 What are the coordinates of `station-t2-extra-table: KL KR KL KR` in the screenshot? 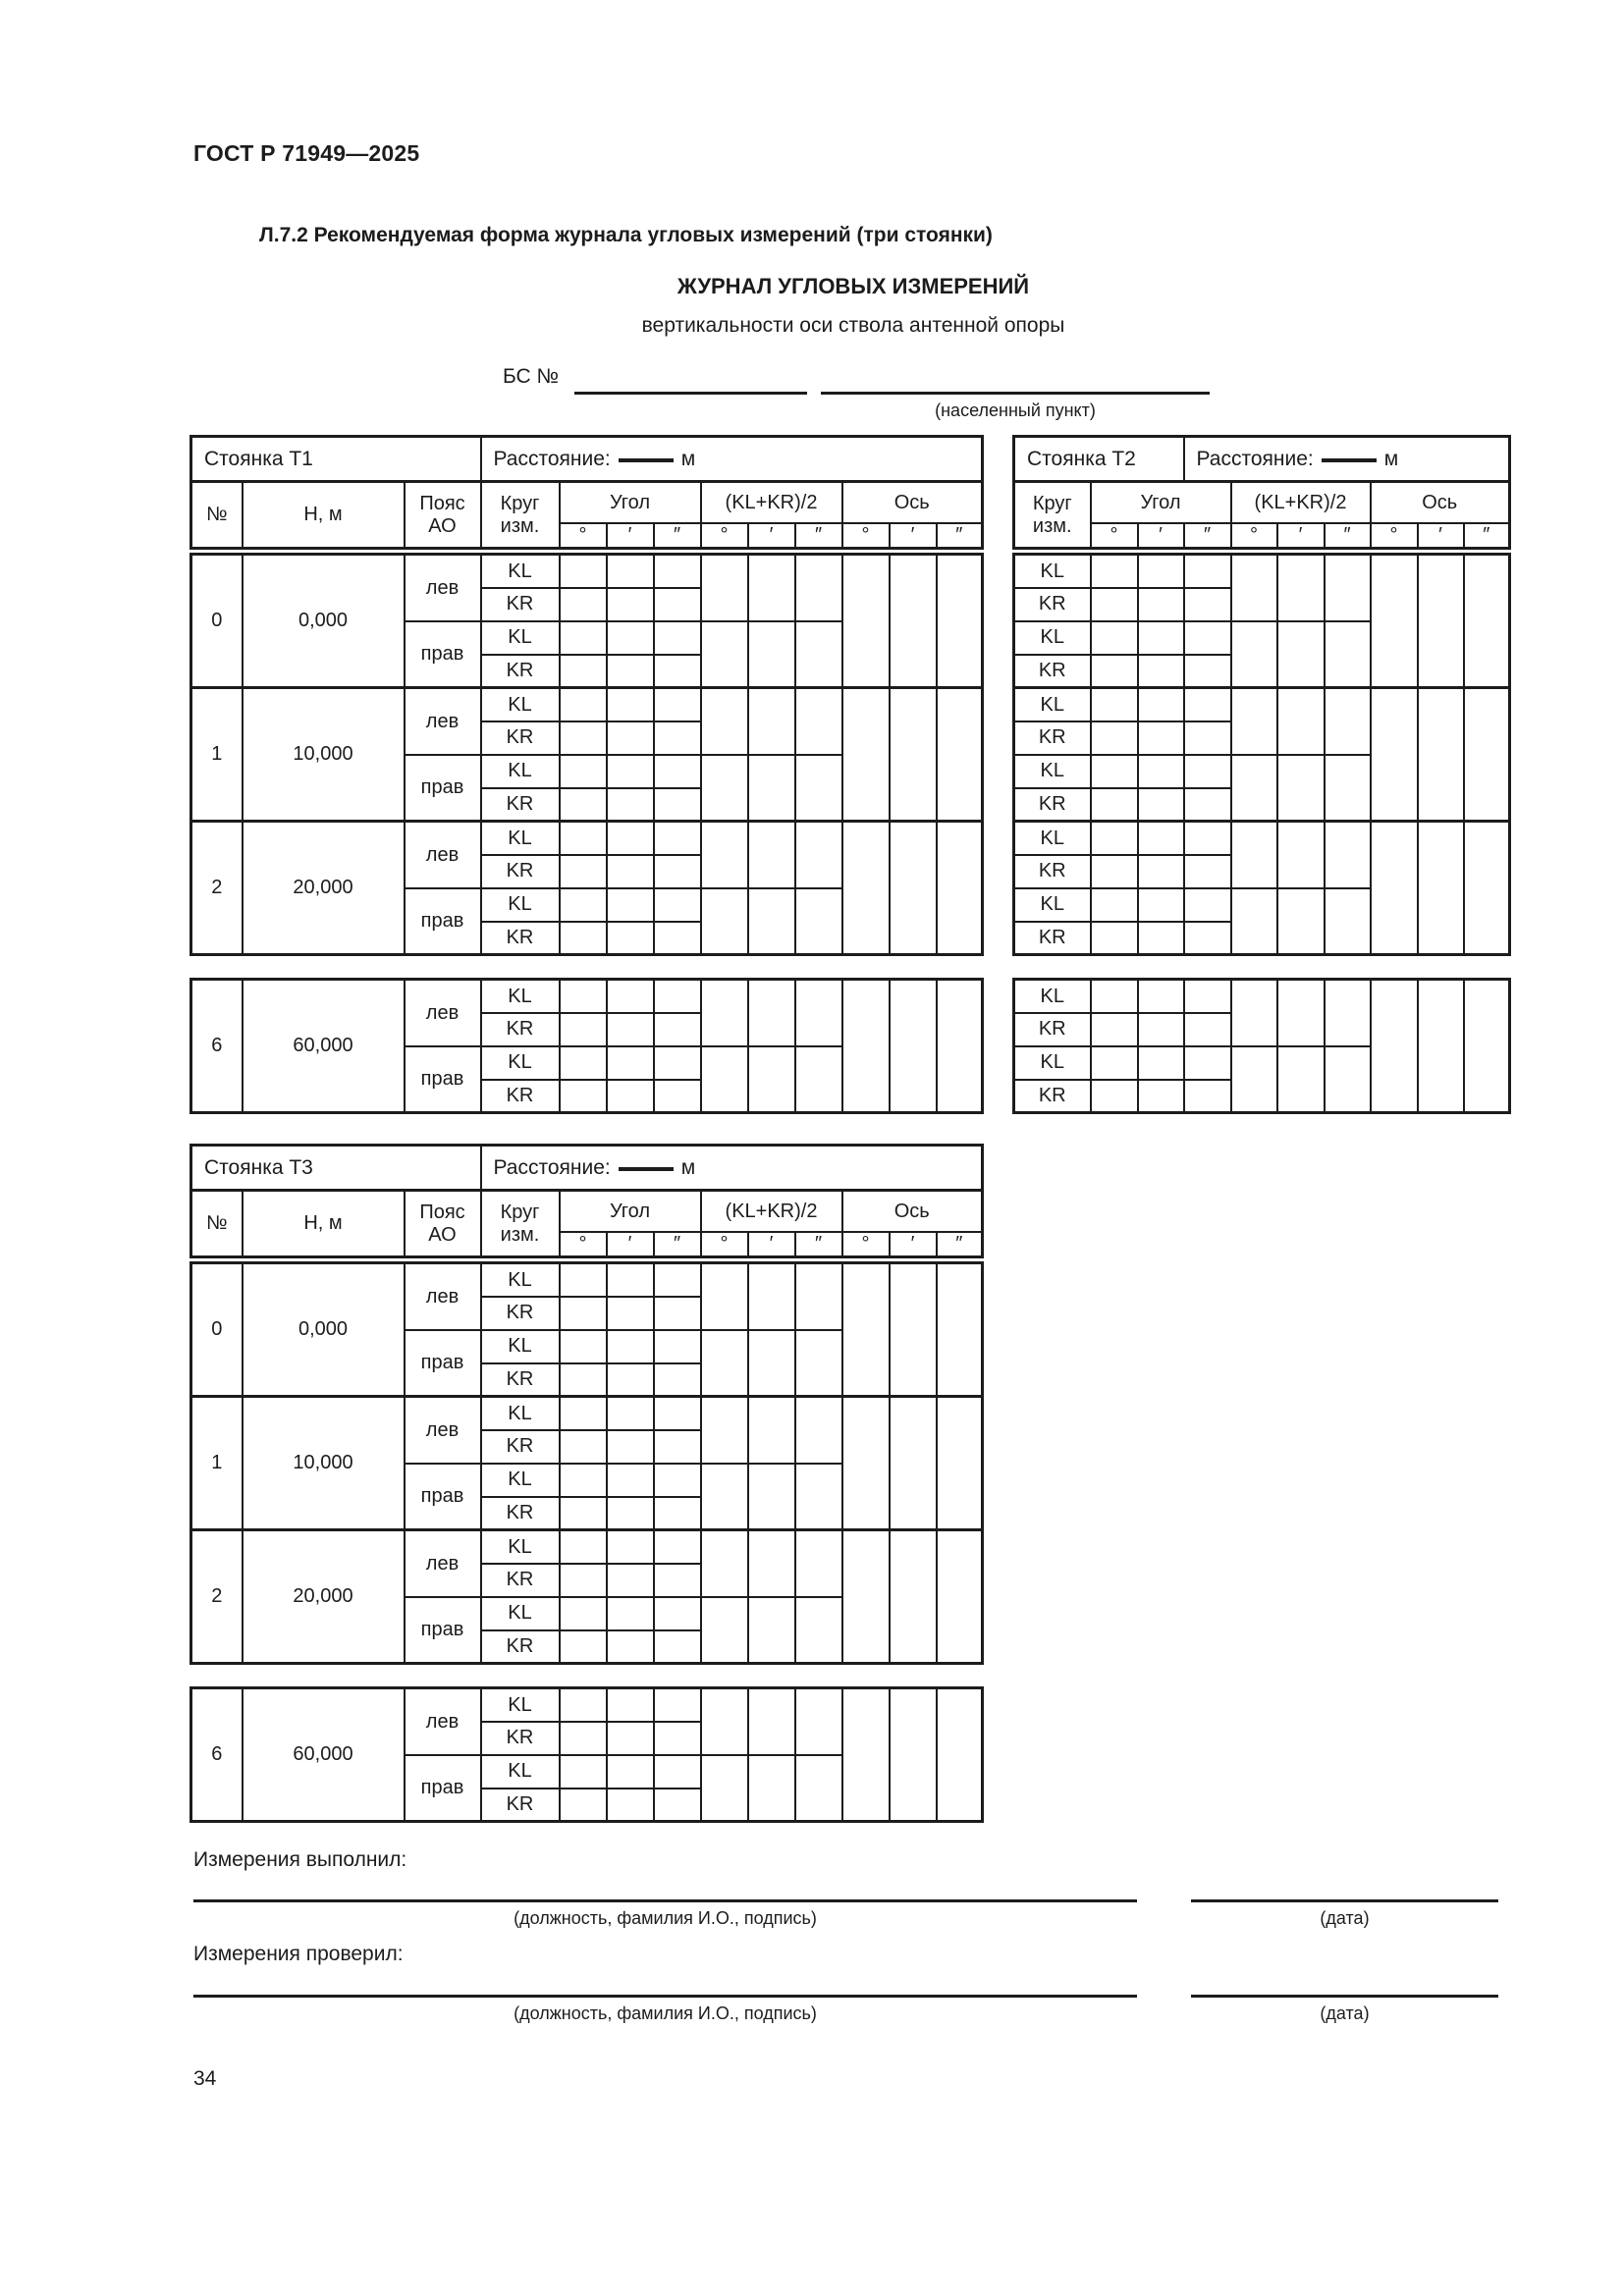 It's located at (1261, 1046).